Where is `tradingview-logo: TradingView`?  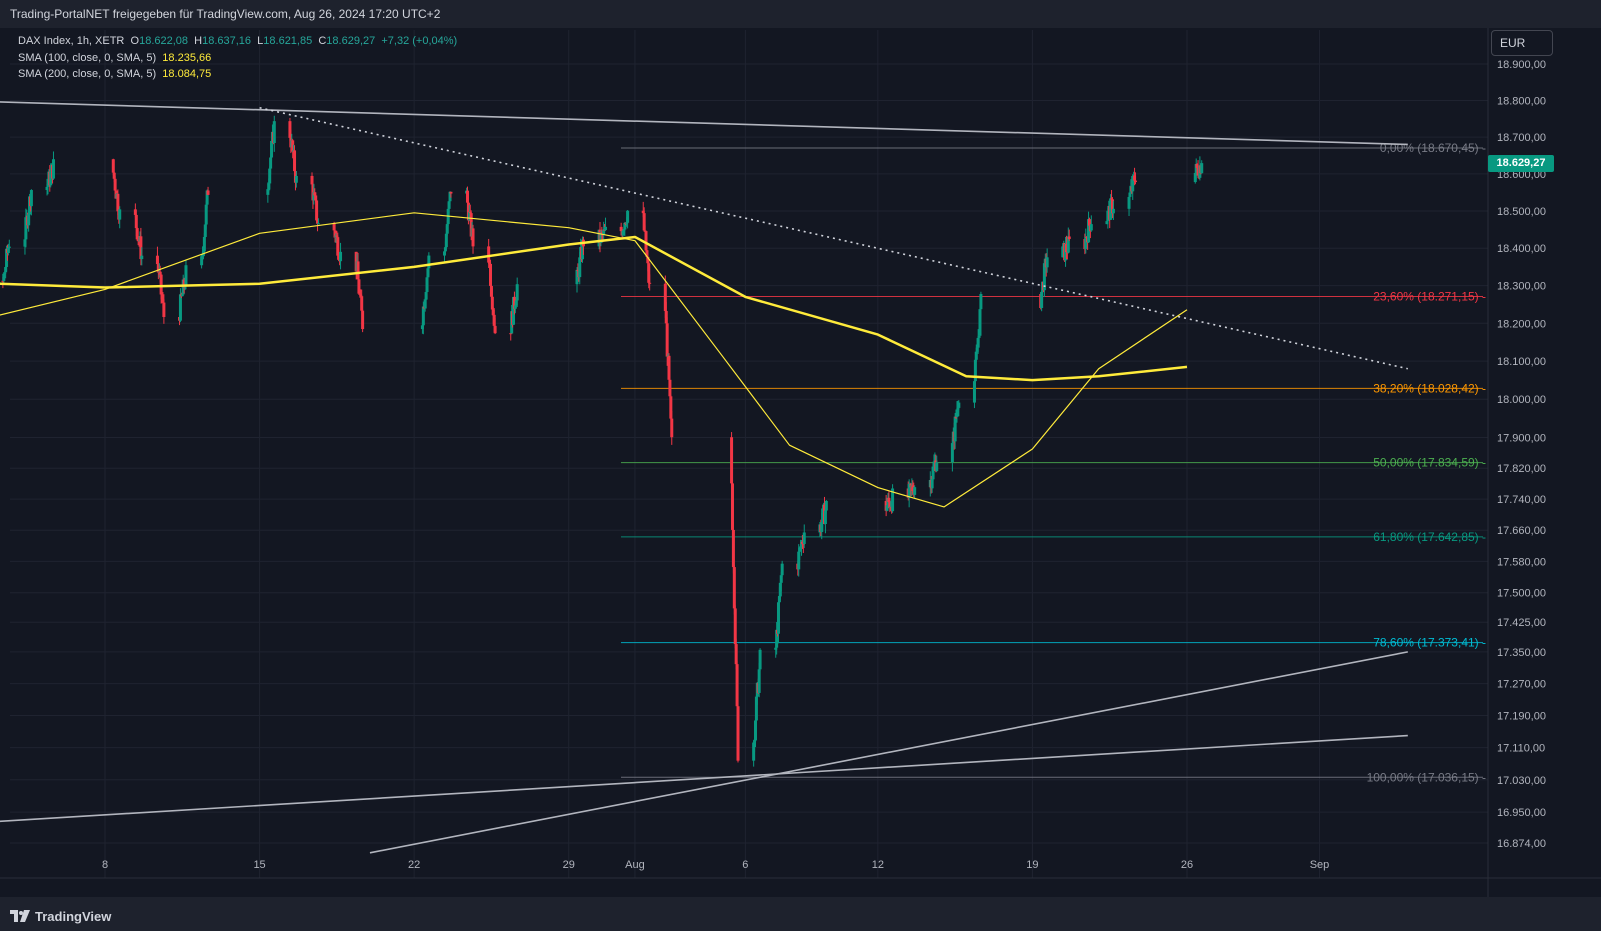
tradingview-logo: TradingView is located at coordinates (60, 916).